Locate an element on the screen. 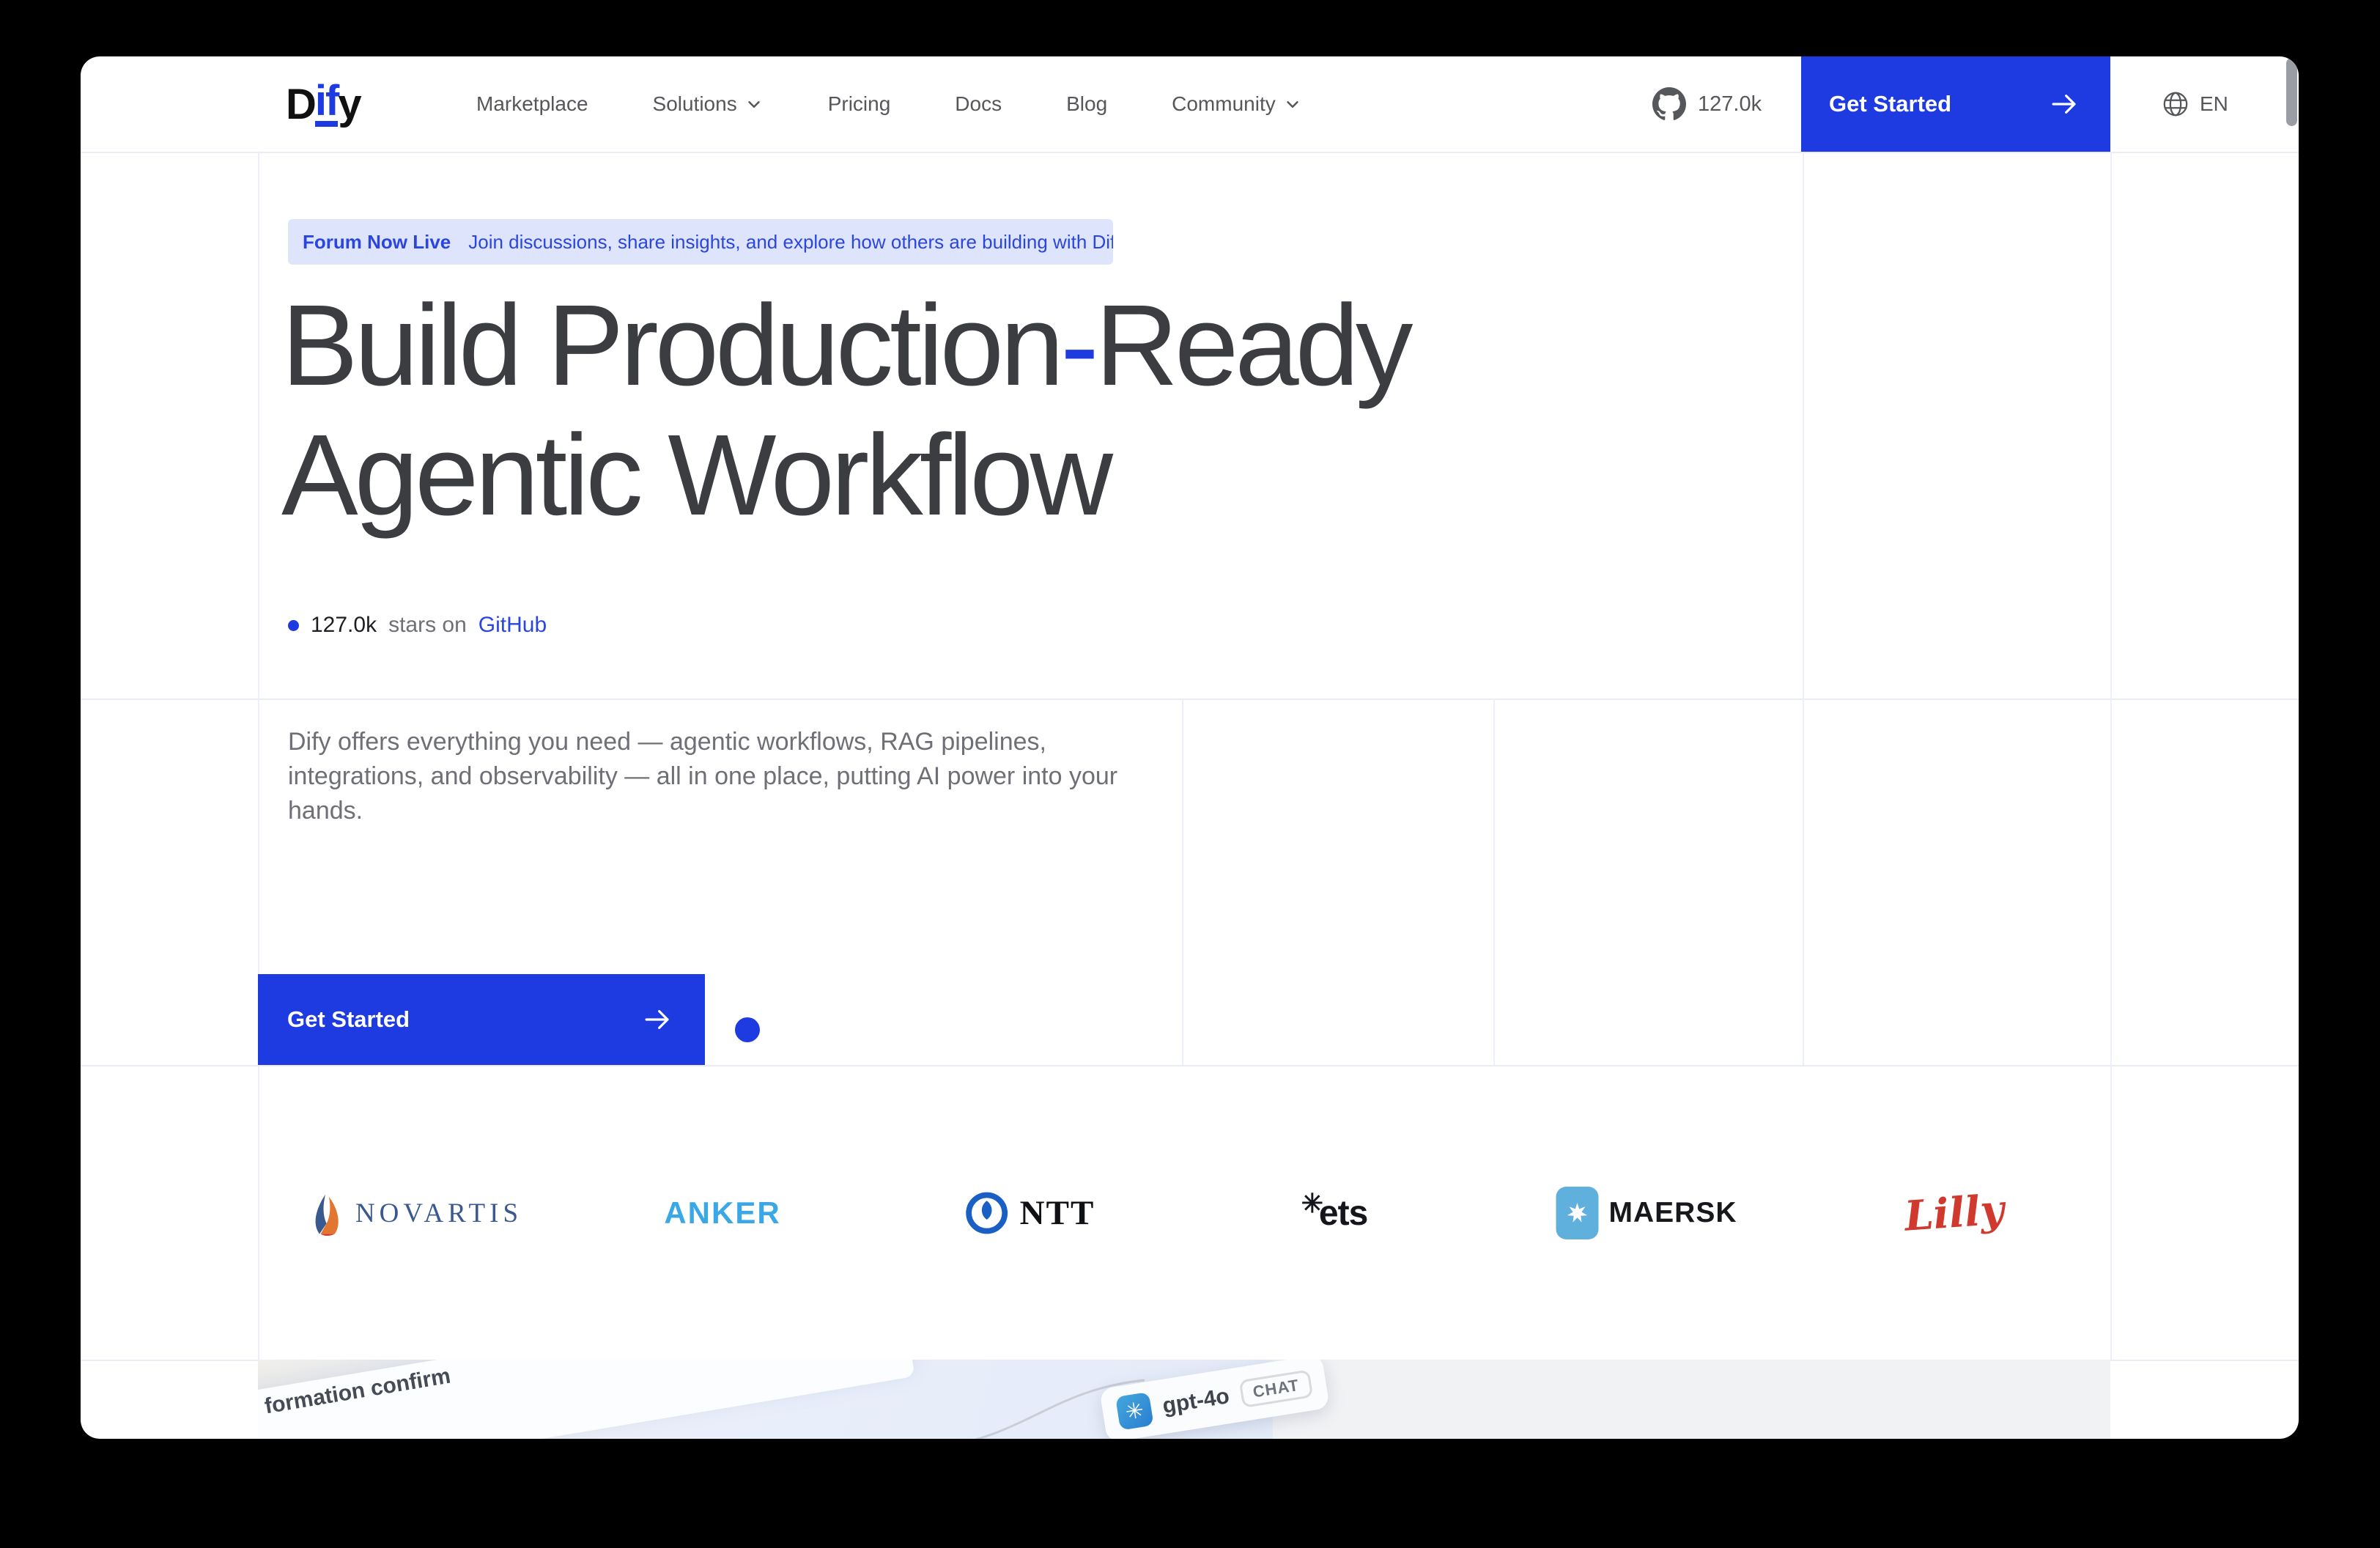  customer-logo-ntt: NTT is located at coordinates (1029, 1213).